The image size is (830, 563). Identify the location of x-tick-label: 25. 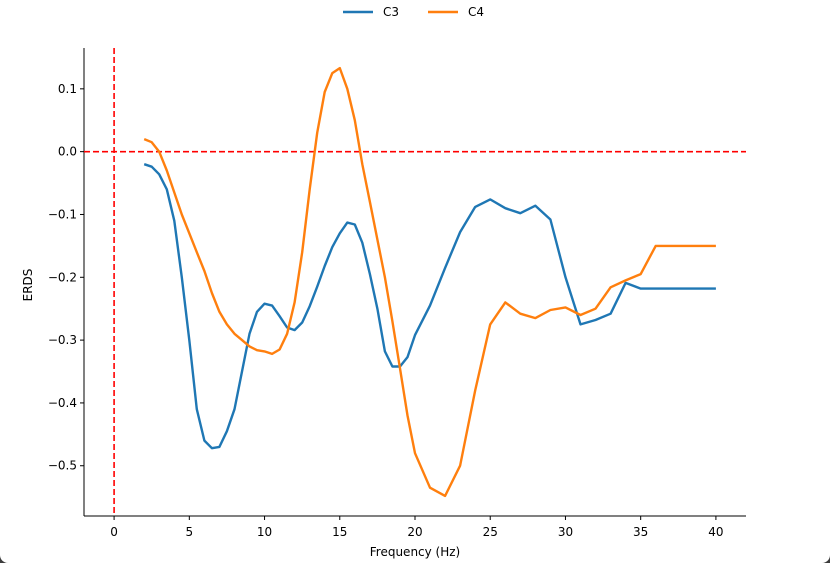
(490, 532).